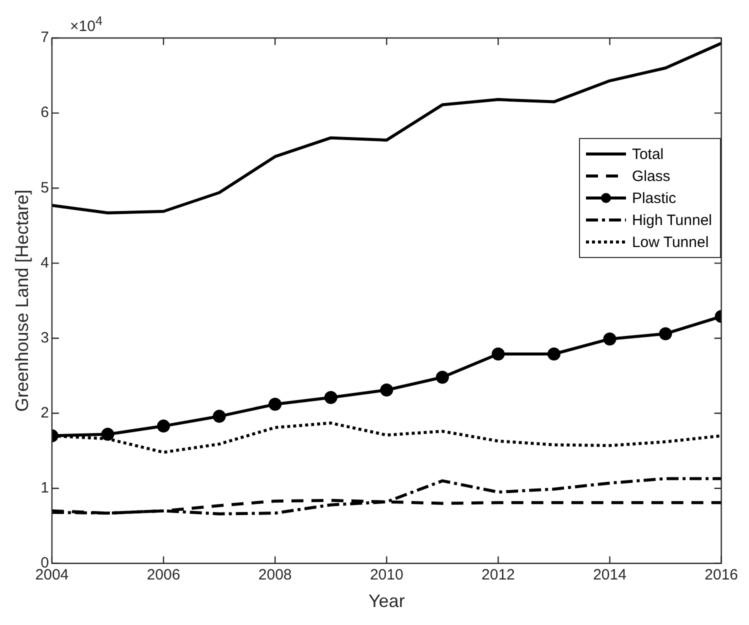  I want to click on x-tick-label: 2014, so click(609, 575).